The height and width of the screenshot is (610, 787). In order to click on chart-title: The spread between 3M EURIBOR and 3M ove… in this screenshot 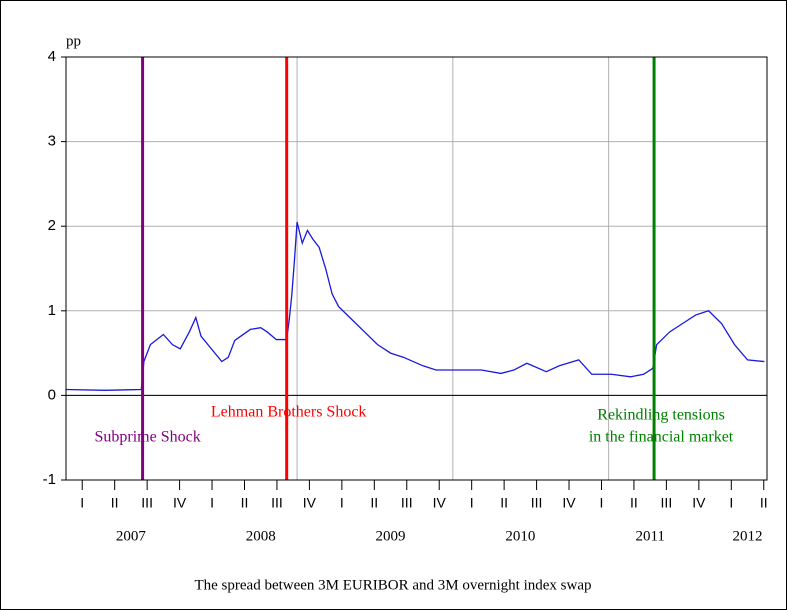, I will do `click(392, 585)`.